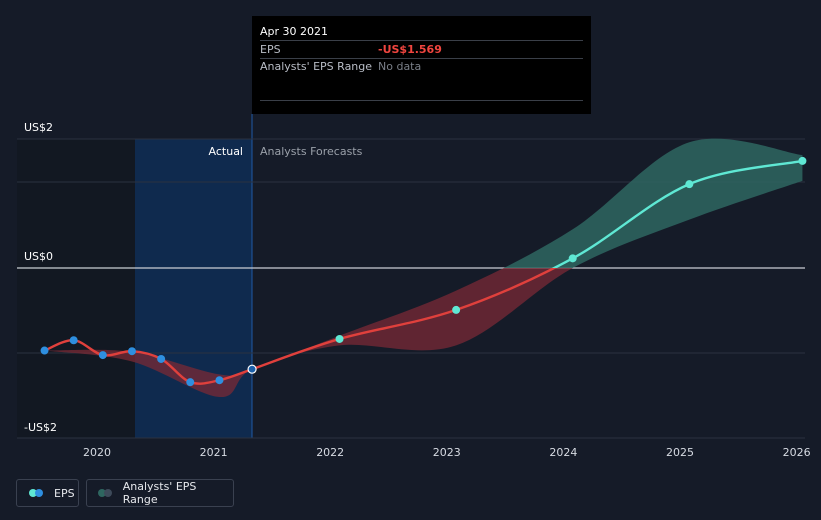 The width and height of the screenshot is (821, 520). What do you see at coordinates (40, 277) in the screenshot?
I see `y-axis-labels: US$2 US$0 -US$2` at bounding box center [40, 277].